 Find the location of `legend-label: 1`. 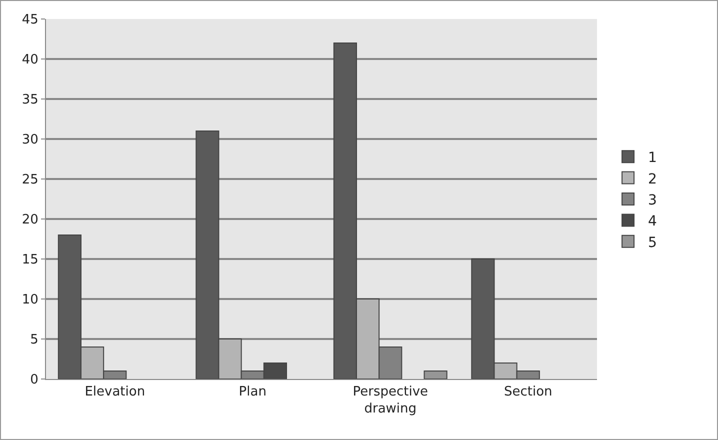

legend-label: 1 is located at coordinates (652, 158).